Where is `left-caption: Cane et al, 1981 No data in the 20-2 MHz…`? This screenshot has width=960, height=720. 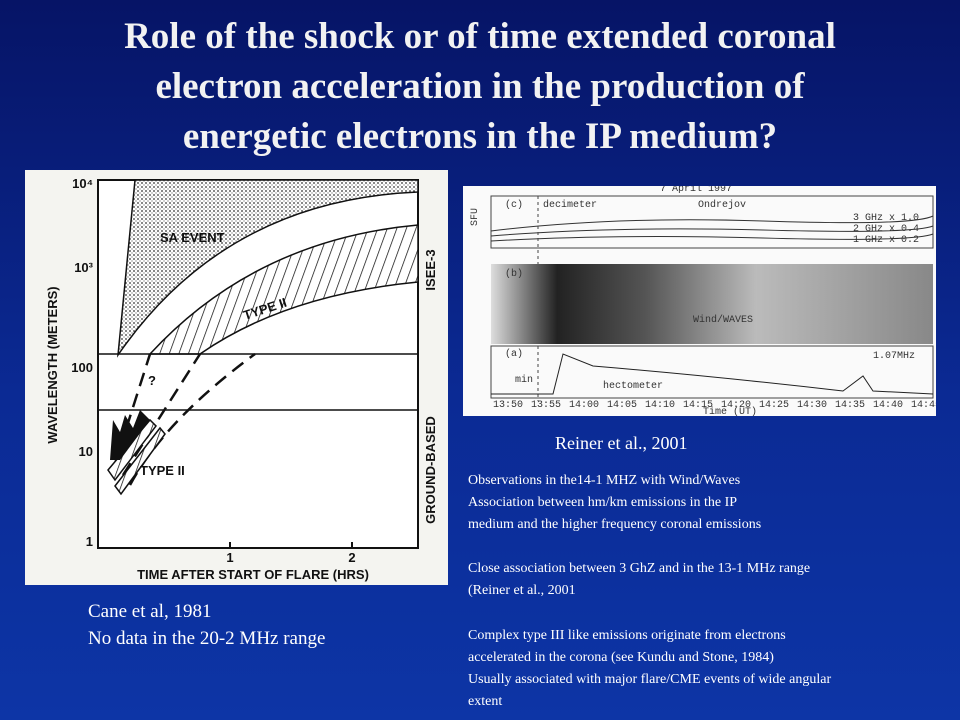 left-caption: Cane et al, 1981 No data in the 20-2 MHz… is located at coordinates (206, 625).